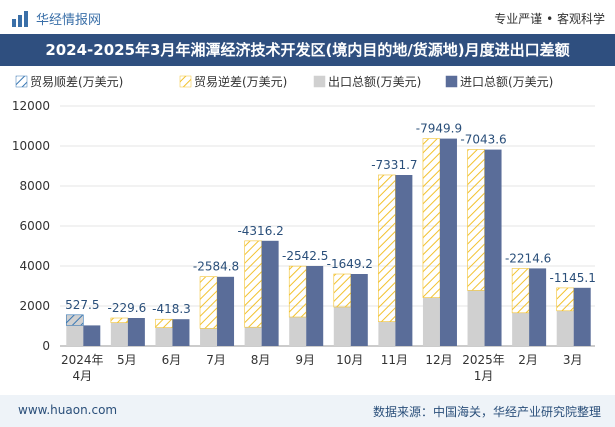  What do you see at coordinates (305, 360) in the screenshot?
I see `x-tick-label: 9月` at bounding box center [305, 360].